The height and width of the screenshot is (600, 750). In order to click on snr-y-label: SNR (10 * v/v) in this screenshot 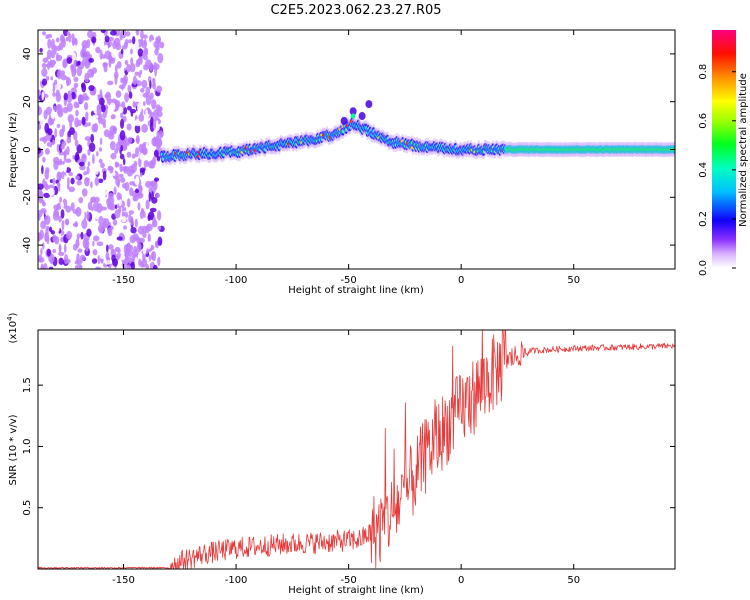, I will do `click(13, 449)`.